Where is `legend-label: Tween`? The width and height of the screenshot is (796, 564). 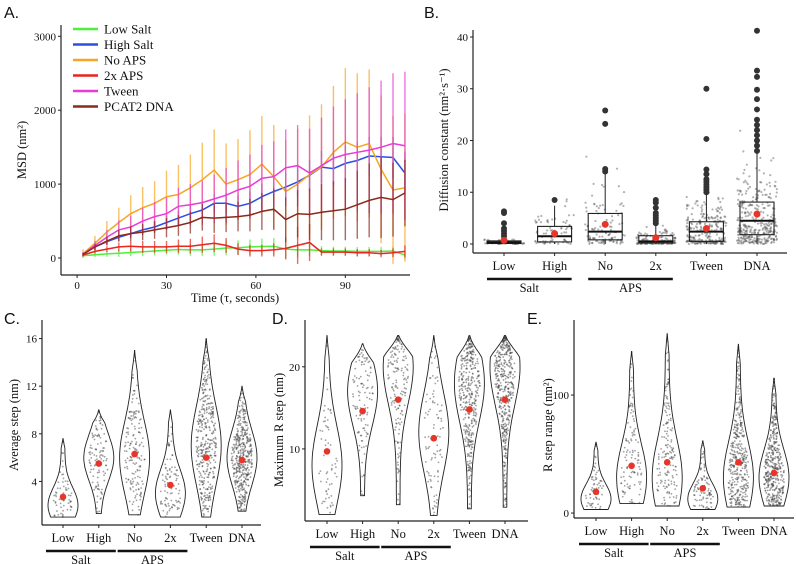
legend-label: Tween is located at coordinates (121, 91).